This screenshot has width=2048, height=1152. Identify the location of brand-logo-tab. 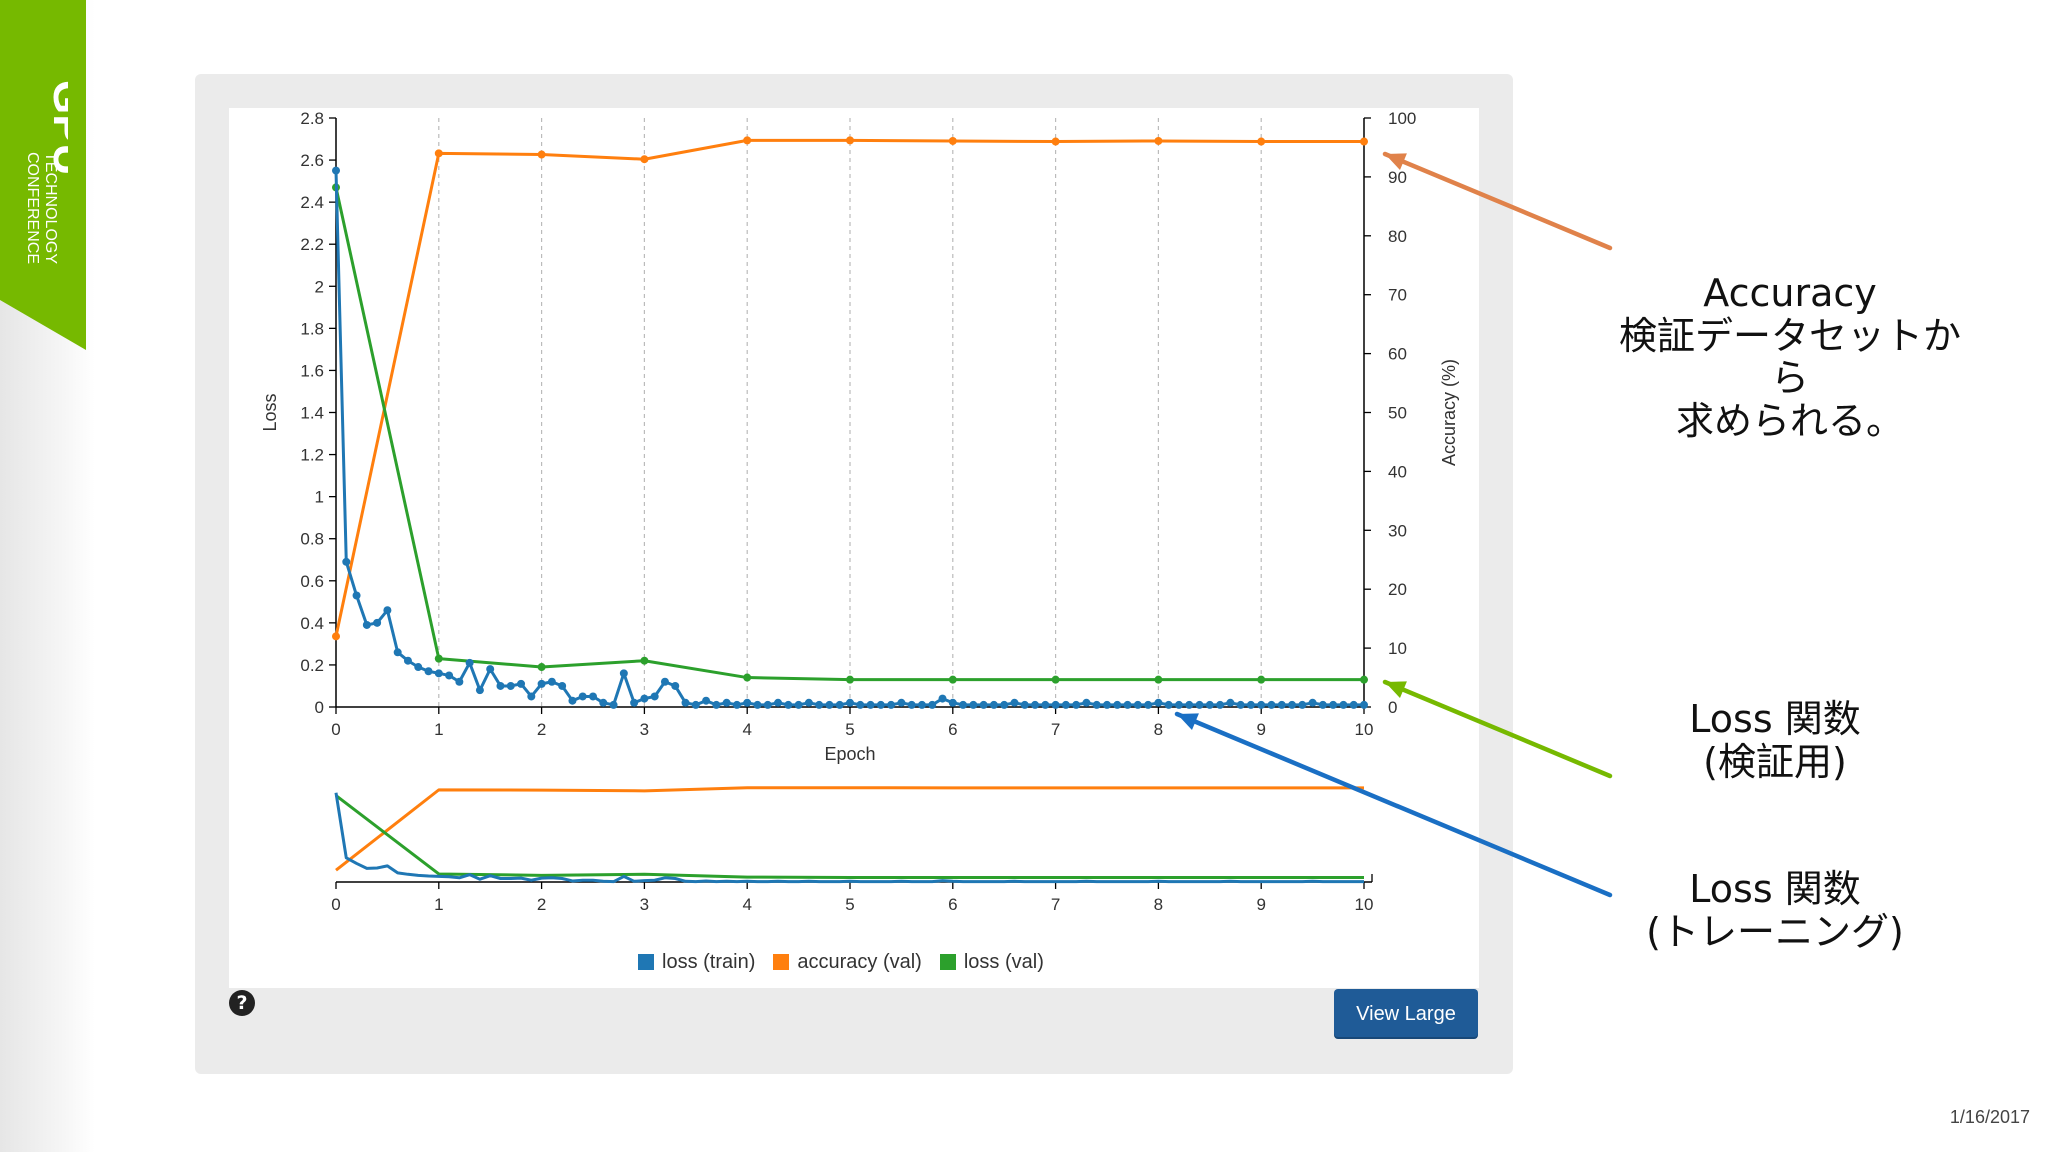
(43, 175).